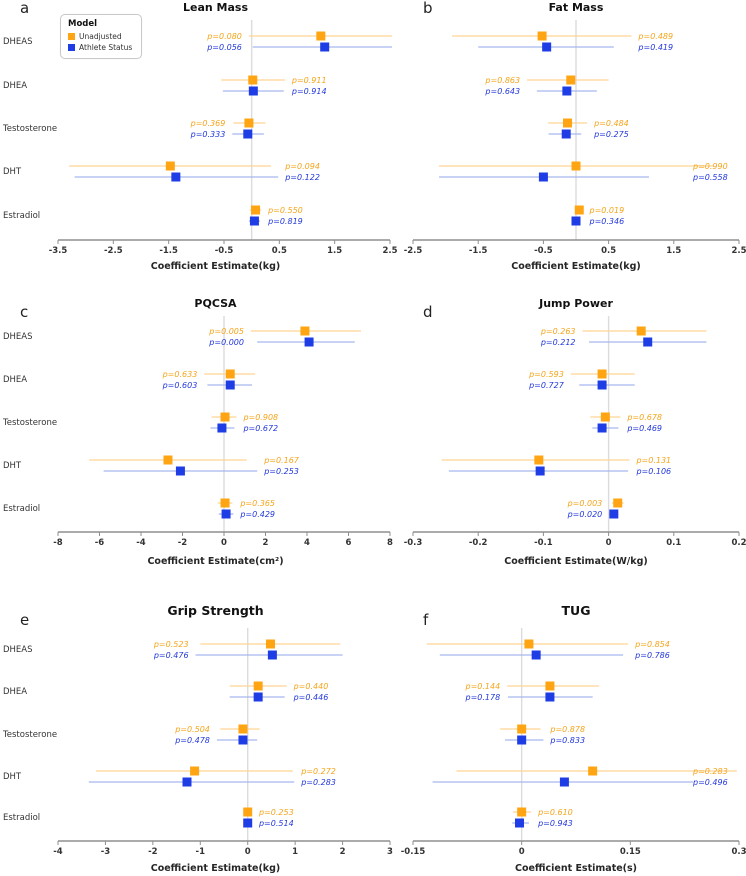 The image size is (746, 876). Describe the element at coordinates (309, 80) in the screenshot. I see `unadjusted-p-value: p=0.911` at that location.